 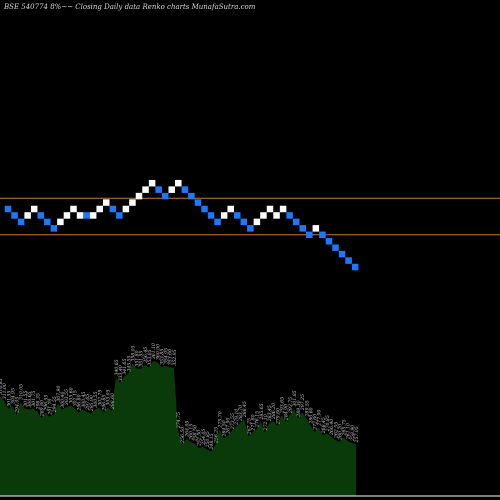 I want to click on volume-label: 257.05, so click(x=357, y=434).